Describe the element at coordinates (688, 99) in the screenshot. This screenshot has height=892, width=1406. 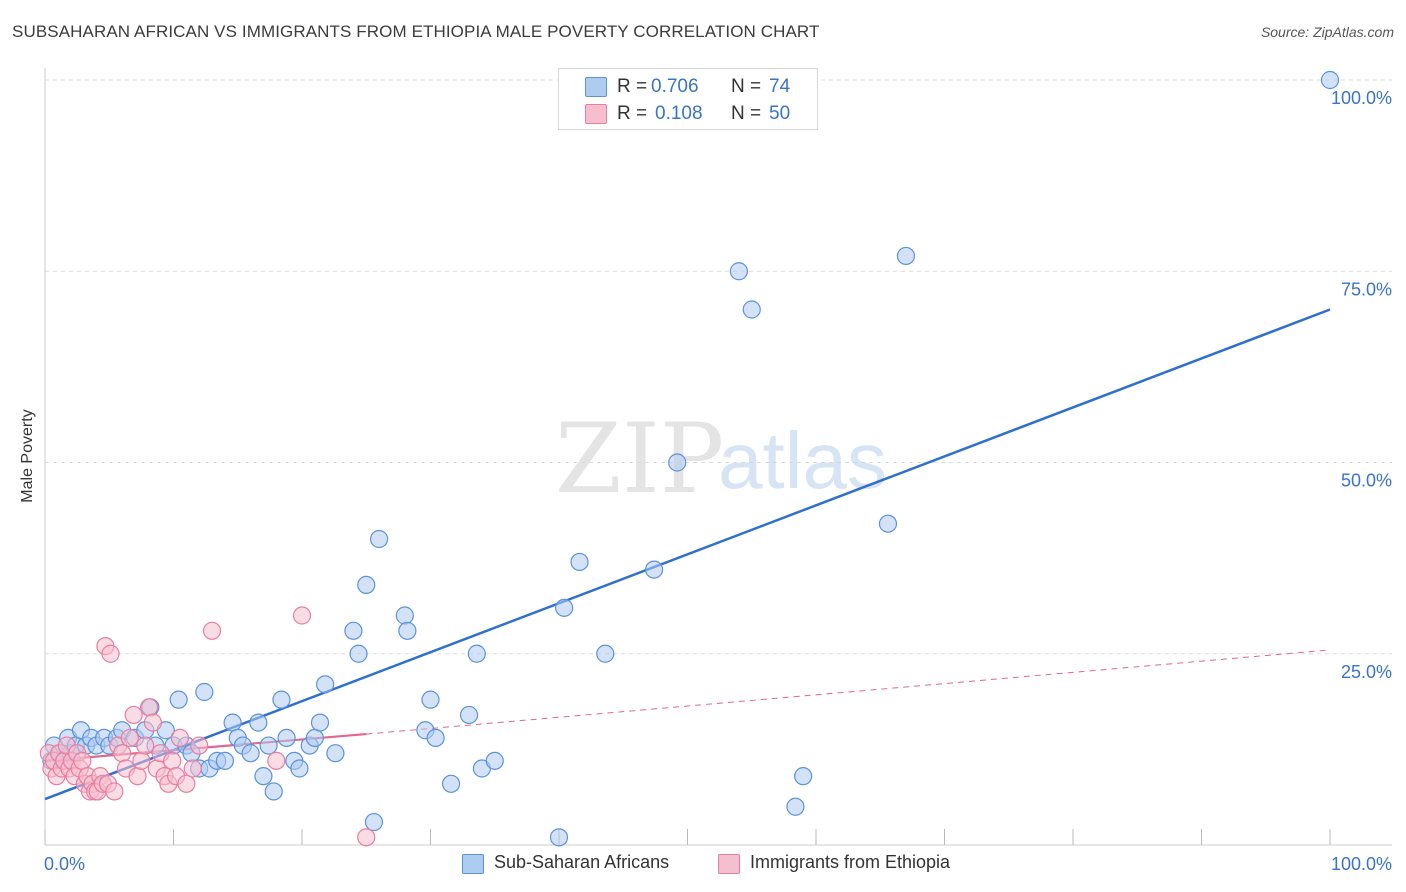
I see `correlation-legend: R = 0.706 N = 74 R = 0.108 N = 50` at that location.